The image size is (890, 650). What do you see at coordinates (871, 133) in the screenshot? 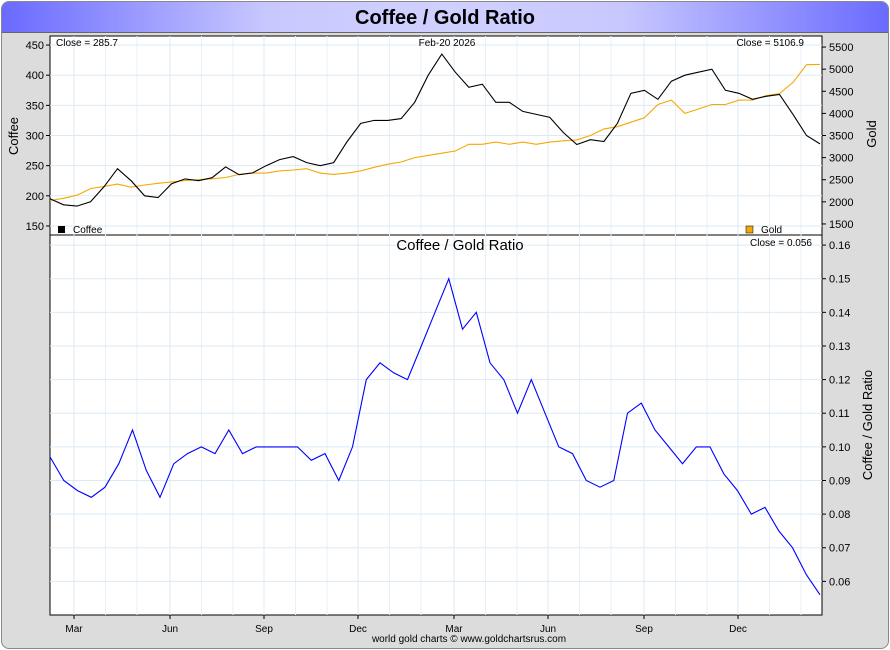
I see `gold-axis-label: Gold` at bounding box center [871, 133].